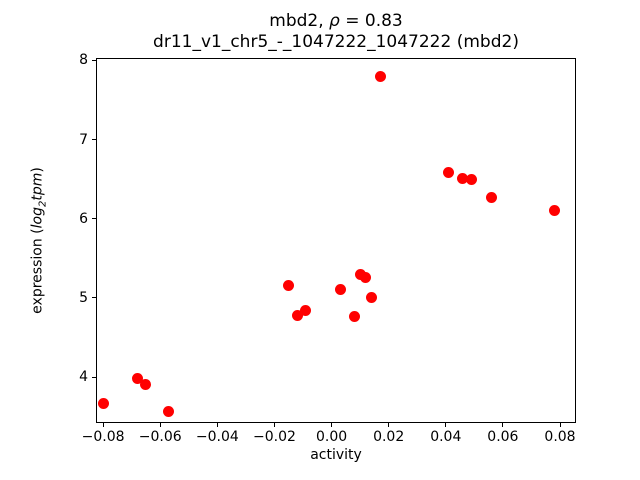 This screenshot has width=640, height=480. Describe the element at coordinates (331, 437) in the screenshot. I see `x-tick-label: 0.00` at that location.